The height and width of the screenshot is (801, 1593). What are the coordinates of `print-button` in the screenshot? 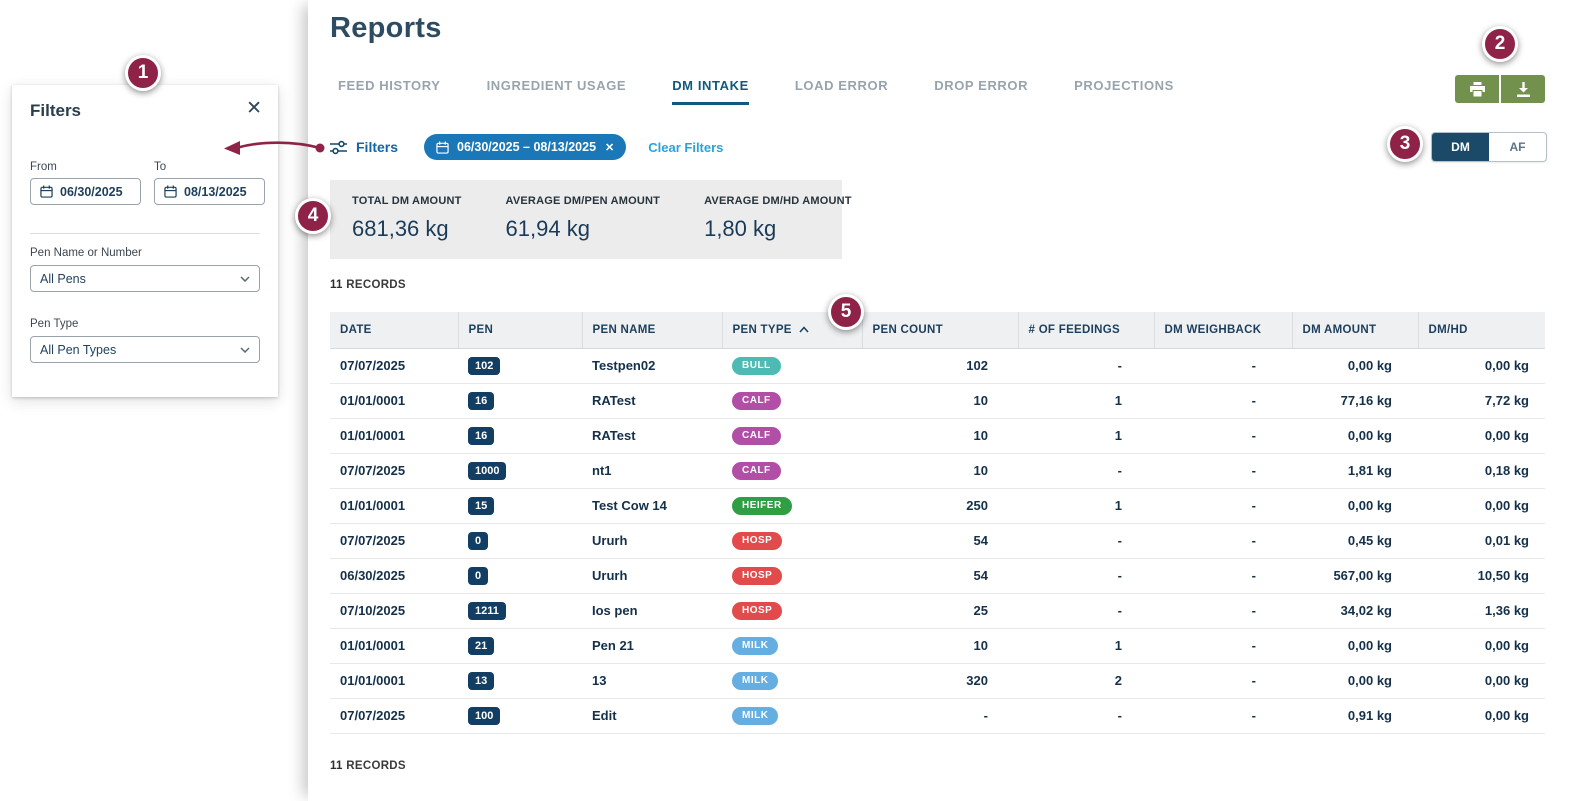 It's located at (1477, 89).